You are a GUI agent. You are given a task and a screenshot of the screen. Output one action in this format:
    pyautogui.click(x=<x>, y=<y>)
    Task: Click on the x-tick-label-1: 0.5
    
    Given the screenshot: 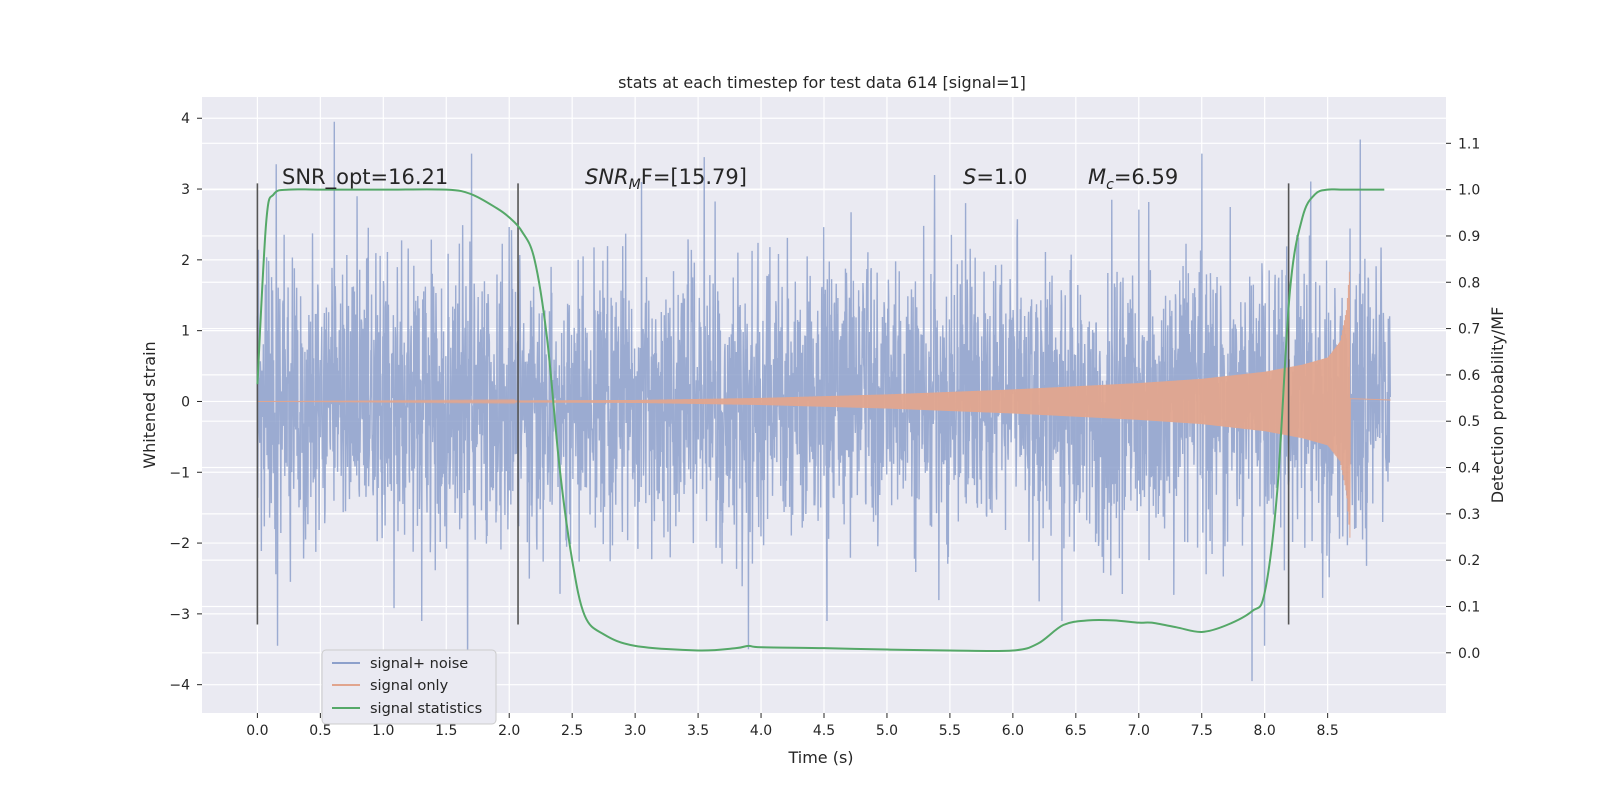 What is the action you would take?
    pyautogui.click(x=320, y=731)
    